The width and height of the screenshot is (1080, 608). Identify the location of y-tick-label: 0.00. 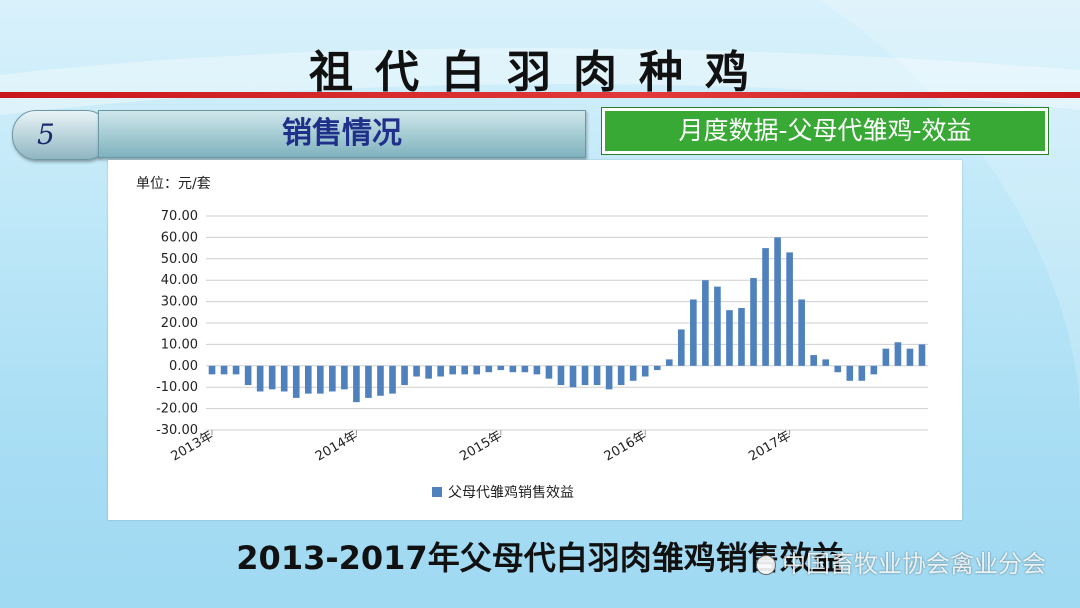
(183, 366).